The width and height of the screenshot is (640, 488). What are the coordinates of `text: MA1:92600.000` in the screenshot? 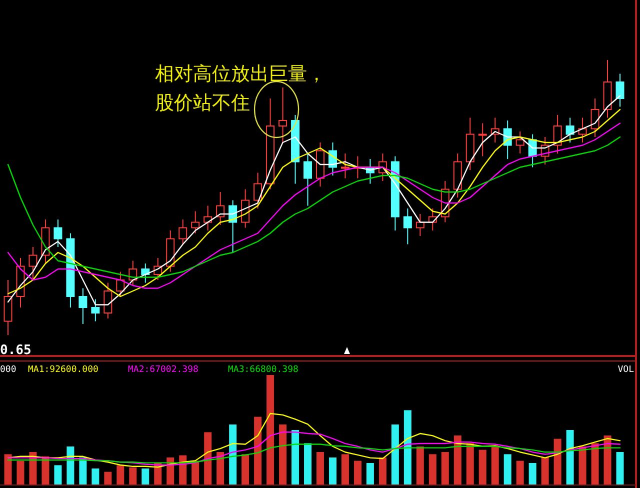 It's located at (63, 370).